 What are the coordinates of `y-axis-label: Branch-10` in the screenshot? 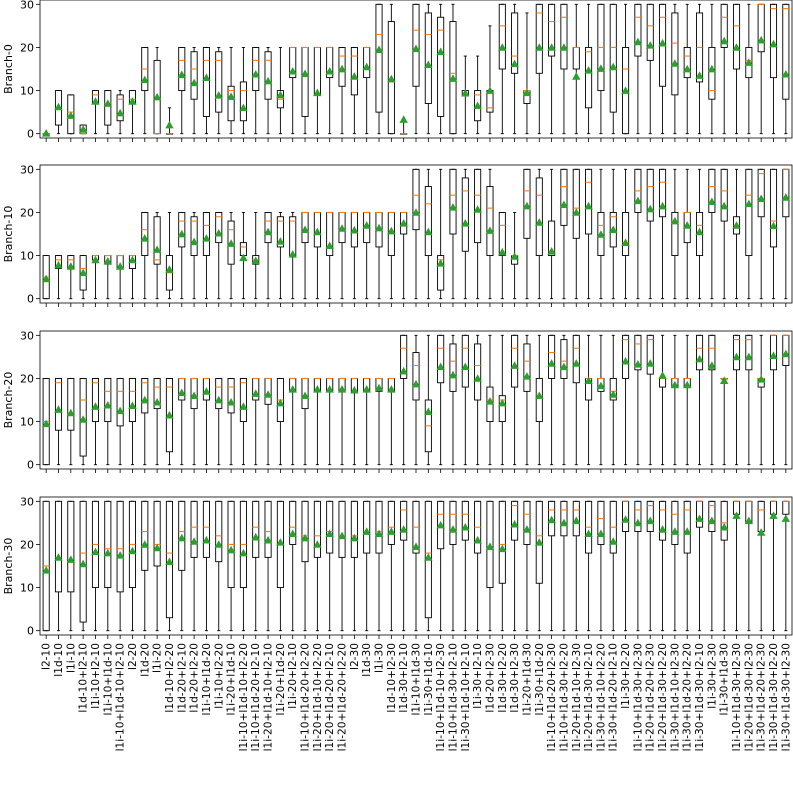 It's located at (8, 234).